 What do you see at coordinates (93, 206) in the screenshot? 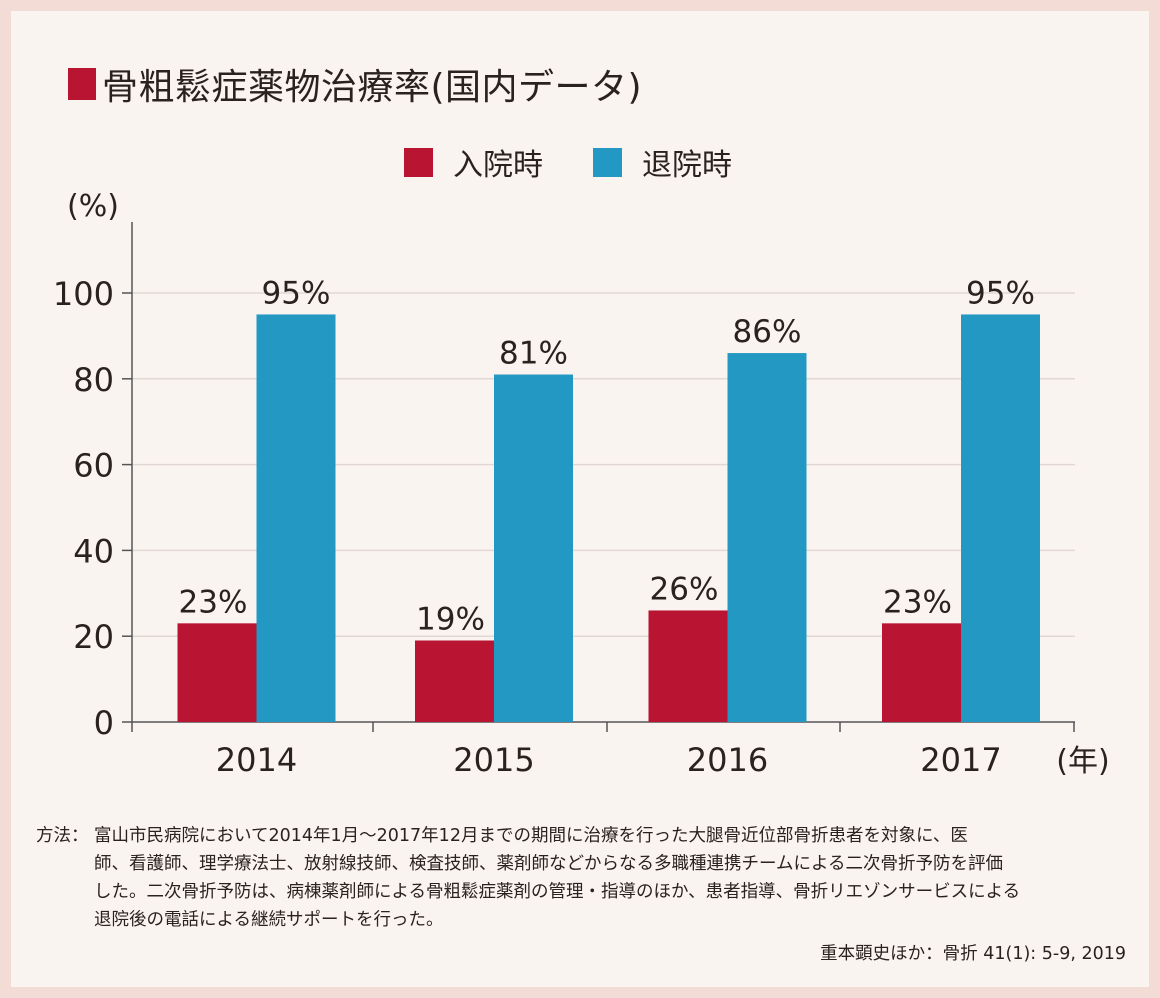
I see `y-axis-label: (%)` at bounding box center [93, 206].